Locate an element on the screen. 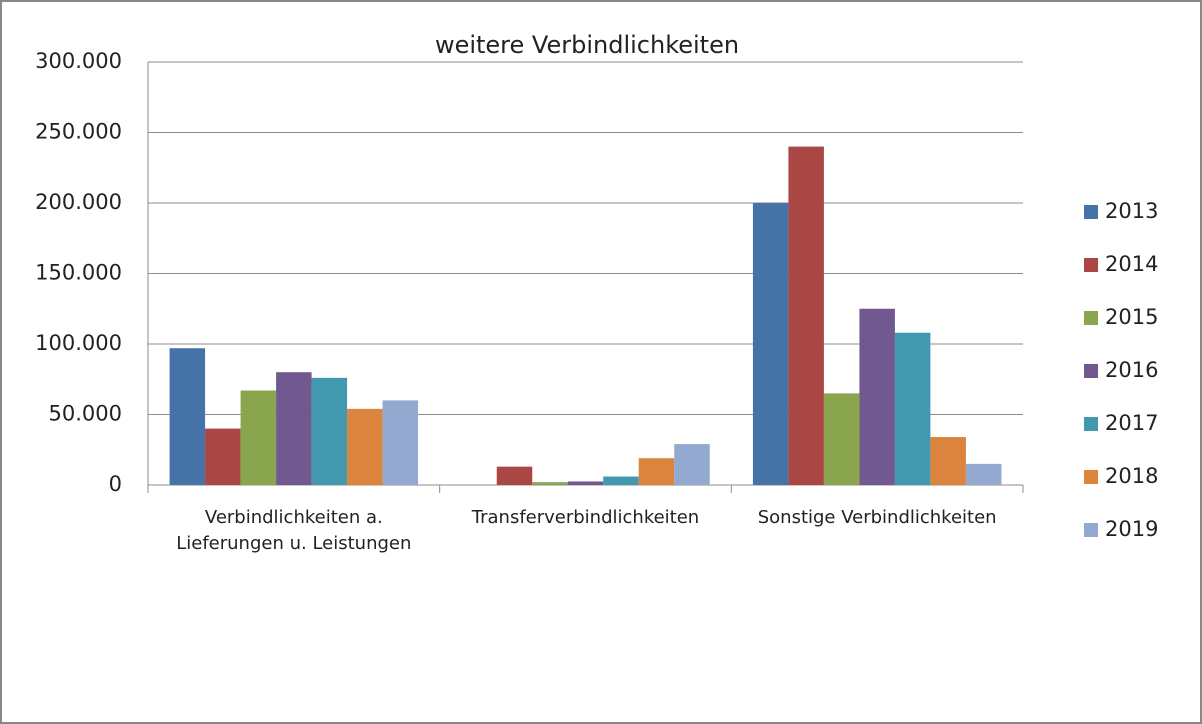 The height and width of the screenshot is (724, 1202). legend-label: 2014 is located at coordinates (1131, 264).